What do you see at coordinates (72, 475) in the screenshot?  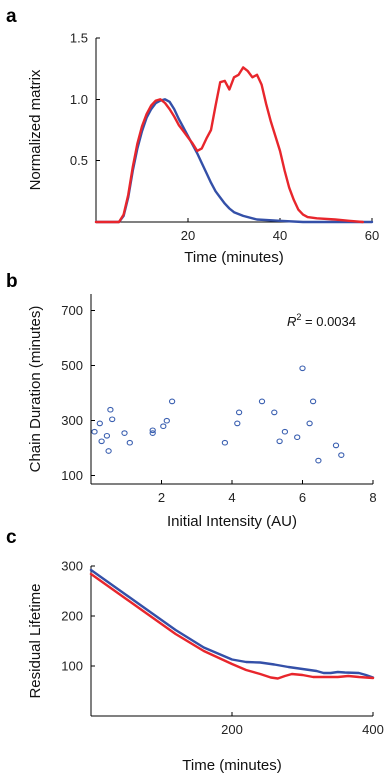 I see `y-tick-label-b: 100` at bounding box center [72, 475].